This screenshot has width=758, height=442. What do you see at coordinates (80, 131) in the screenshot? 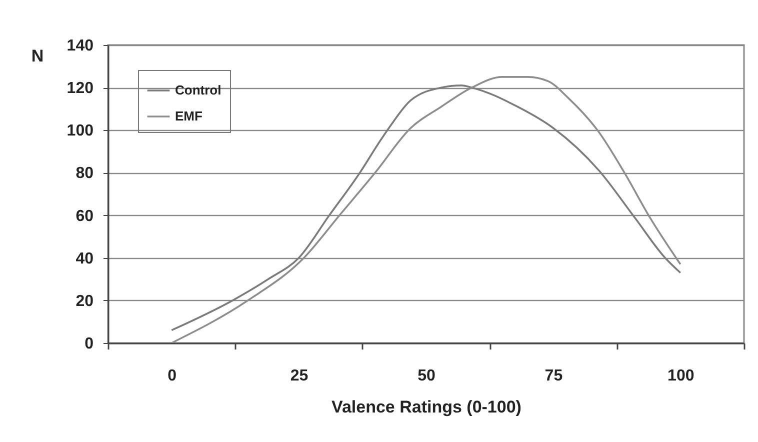
I see `y-tick-label: 100` at bounding box center [80, 131].